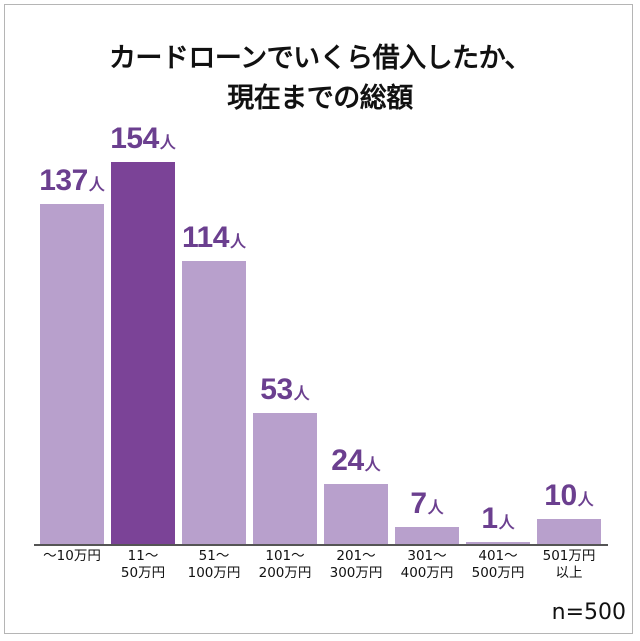 Image resolution: width=640 pixels, height=641 pixels. I want to click on x-axis-line, so click(321, 545).